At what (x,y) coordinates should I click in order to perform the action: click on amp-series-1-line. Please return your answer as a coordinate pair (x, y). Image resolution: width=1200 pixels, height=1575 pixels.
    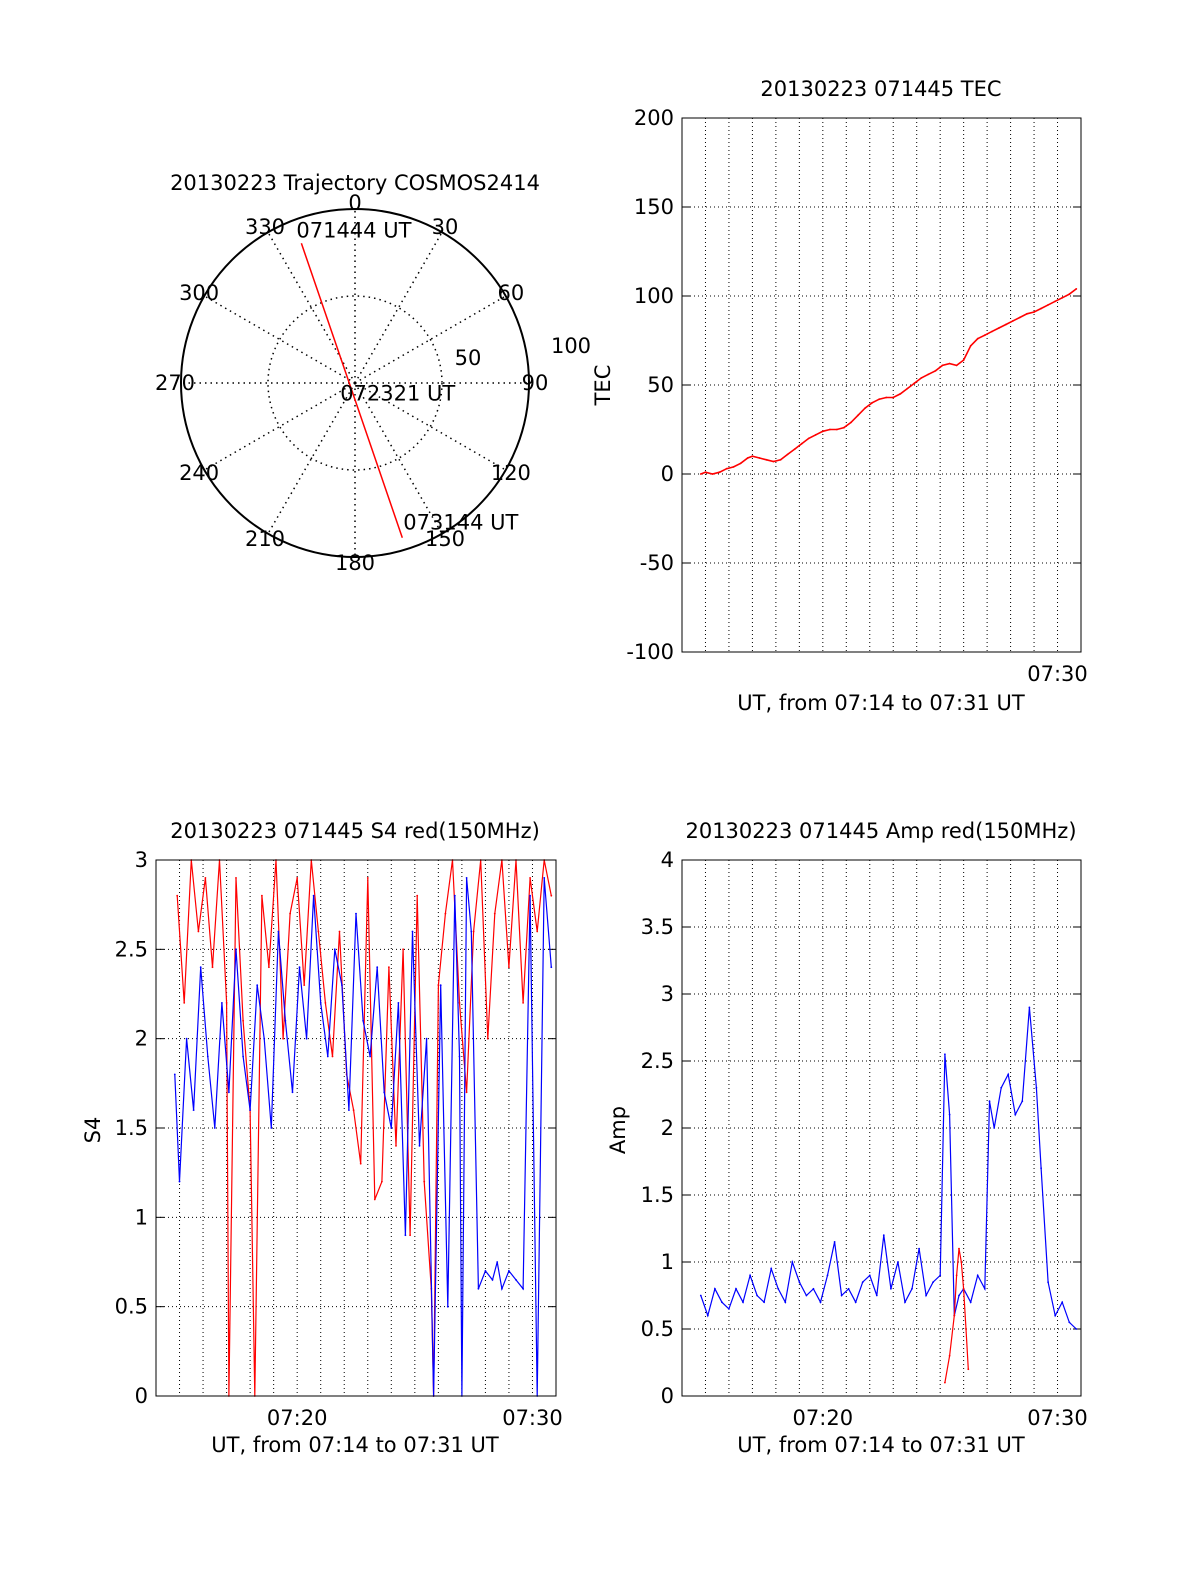
    Looking at the image, I should click on (888, 1168).